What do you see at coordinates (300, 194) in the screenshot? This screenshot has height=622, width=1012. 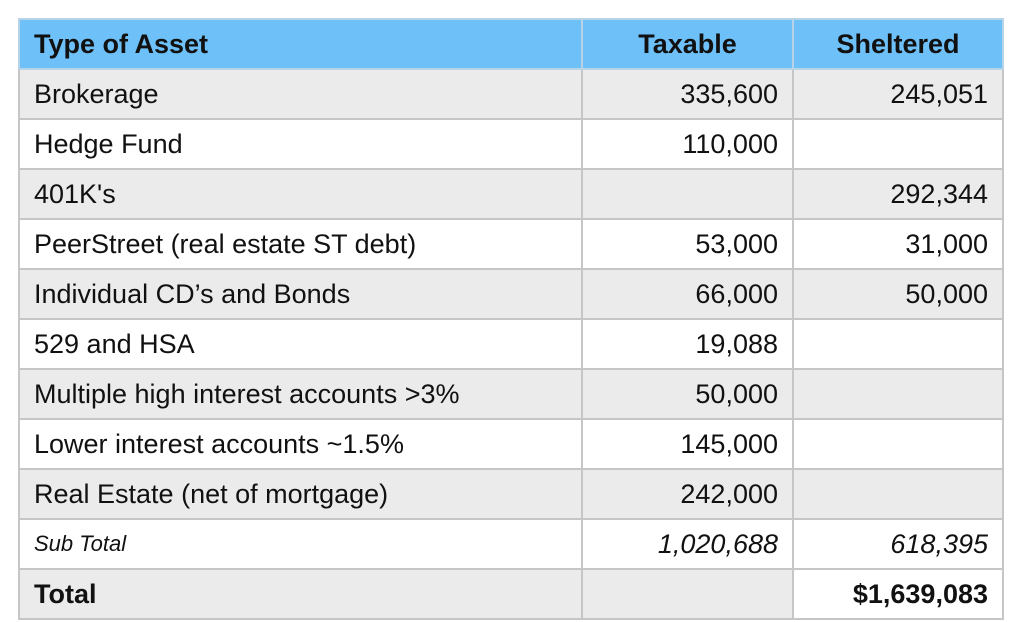 I see `asset-name-cell: 401K's` at bounding box center [300, 194].